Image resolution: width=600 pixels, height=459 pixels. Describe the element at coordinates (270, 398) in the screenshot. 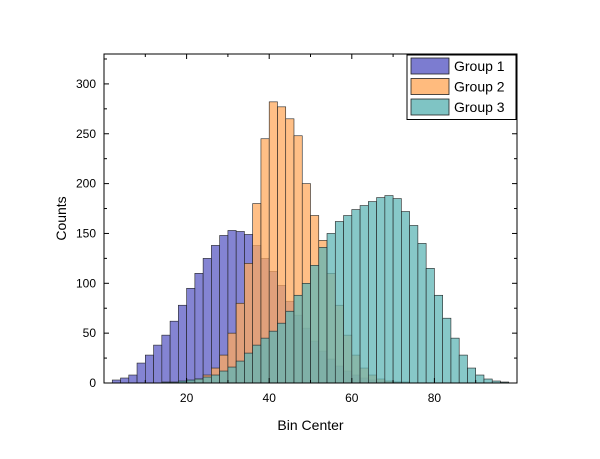

I see `x-tick-label: 40` at that location.